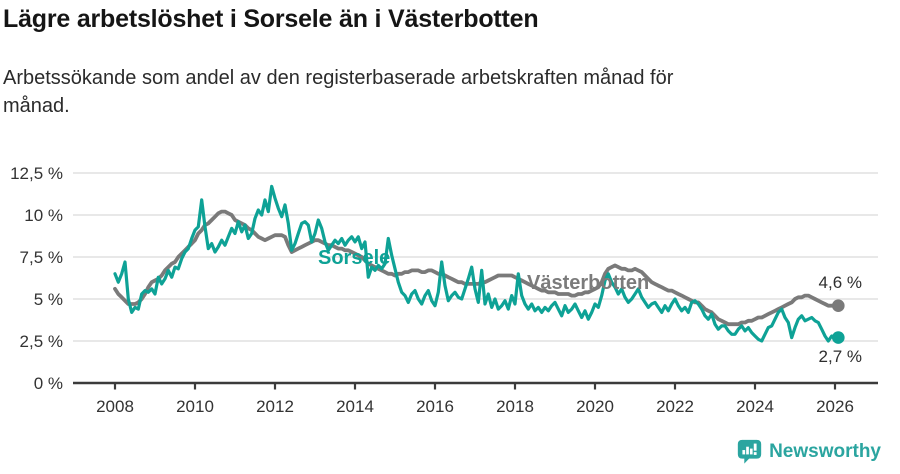 The width and height of the screenshot is (900, 474). I want to click on x-tick-label: 2024, so click(755, 406).